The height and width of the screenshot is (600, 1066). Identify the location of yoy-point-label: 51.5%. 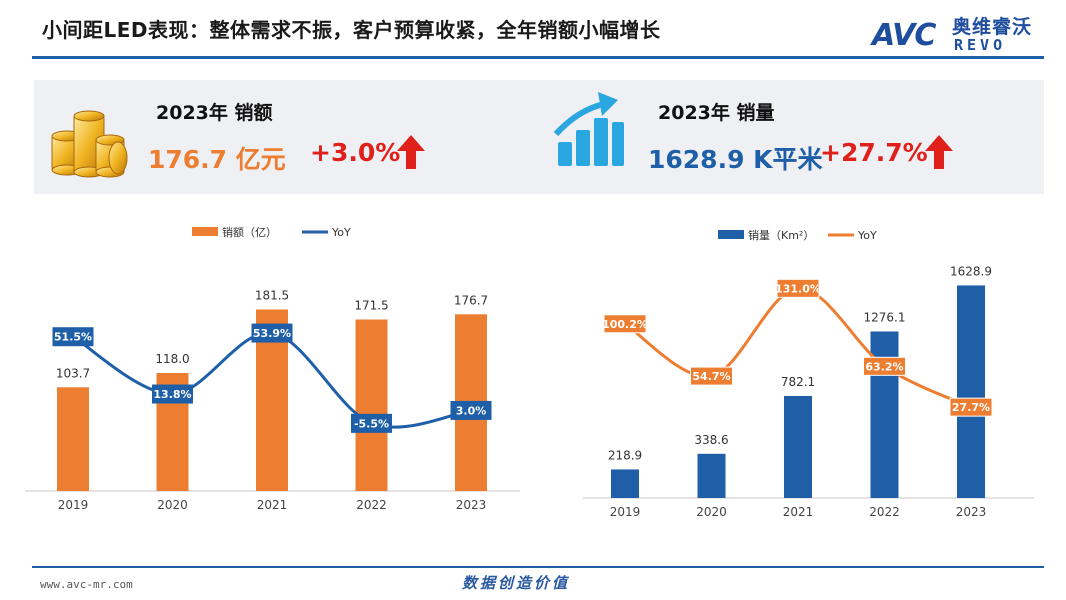
(73, 337).